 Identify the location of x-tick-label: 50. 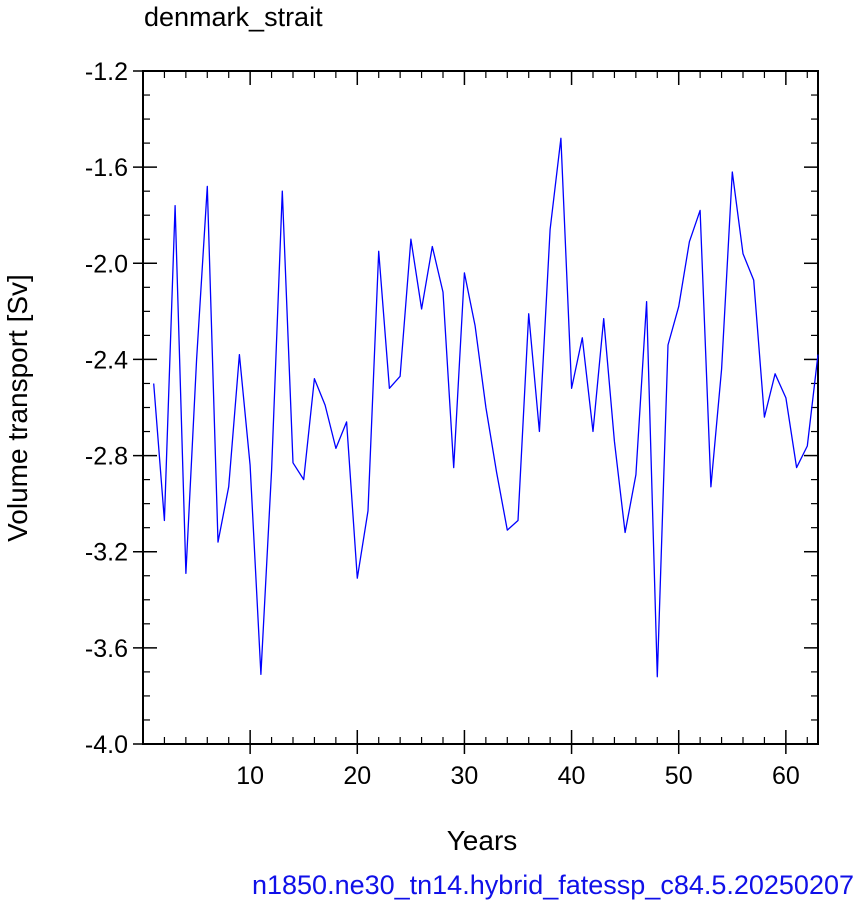
(679, 776).